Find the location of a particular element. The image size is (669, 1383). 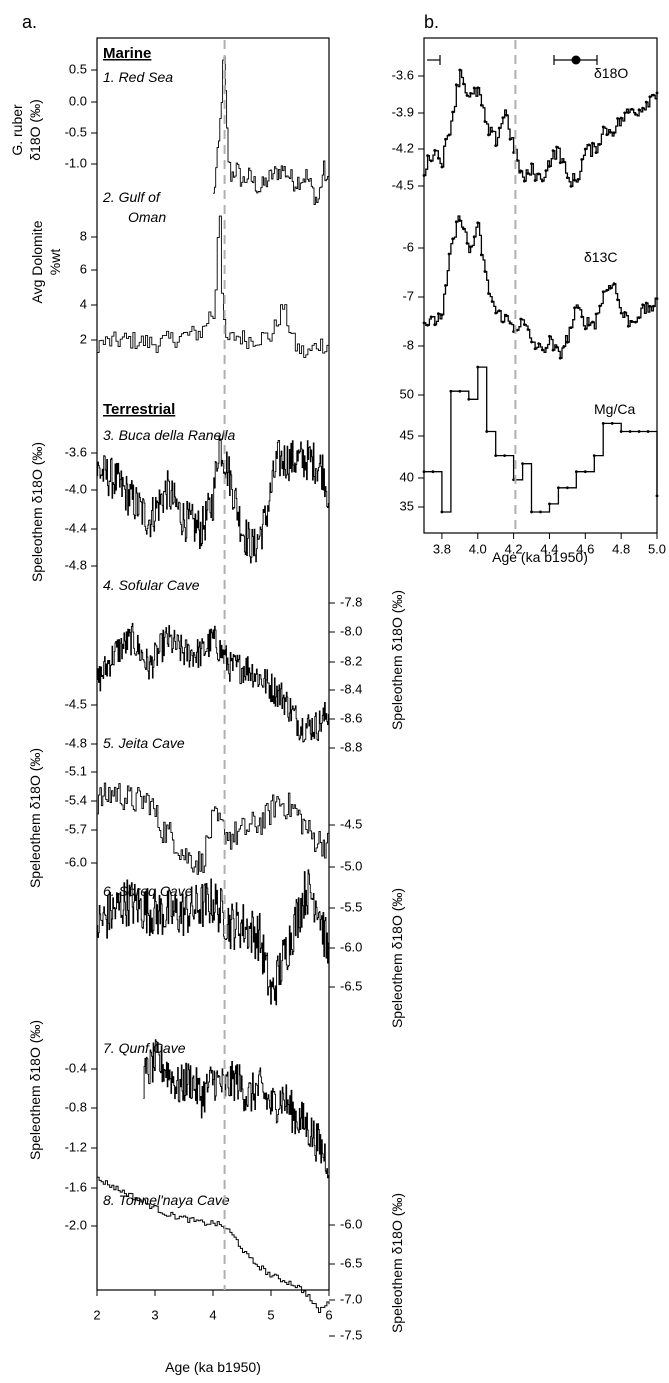

ytick-label: -1.2 is located at coordinates (76, 1146).